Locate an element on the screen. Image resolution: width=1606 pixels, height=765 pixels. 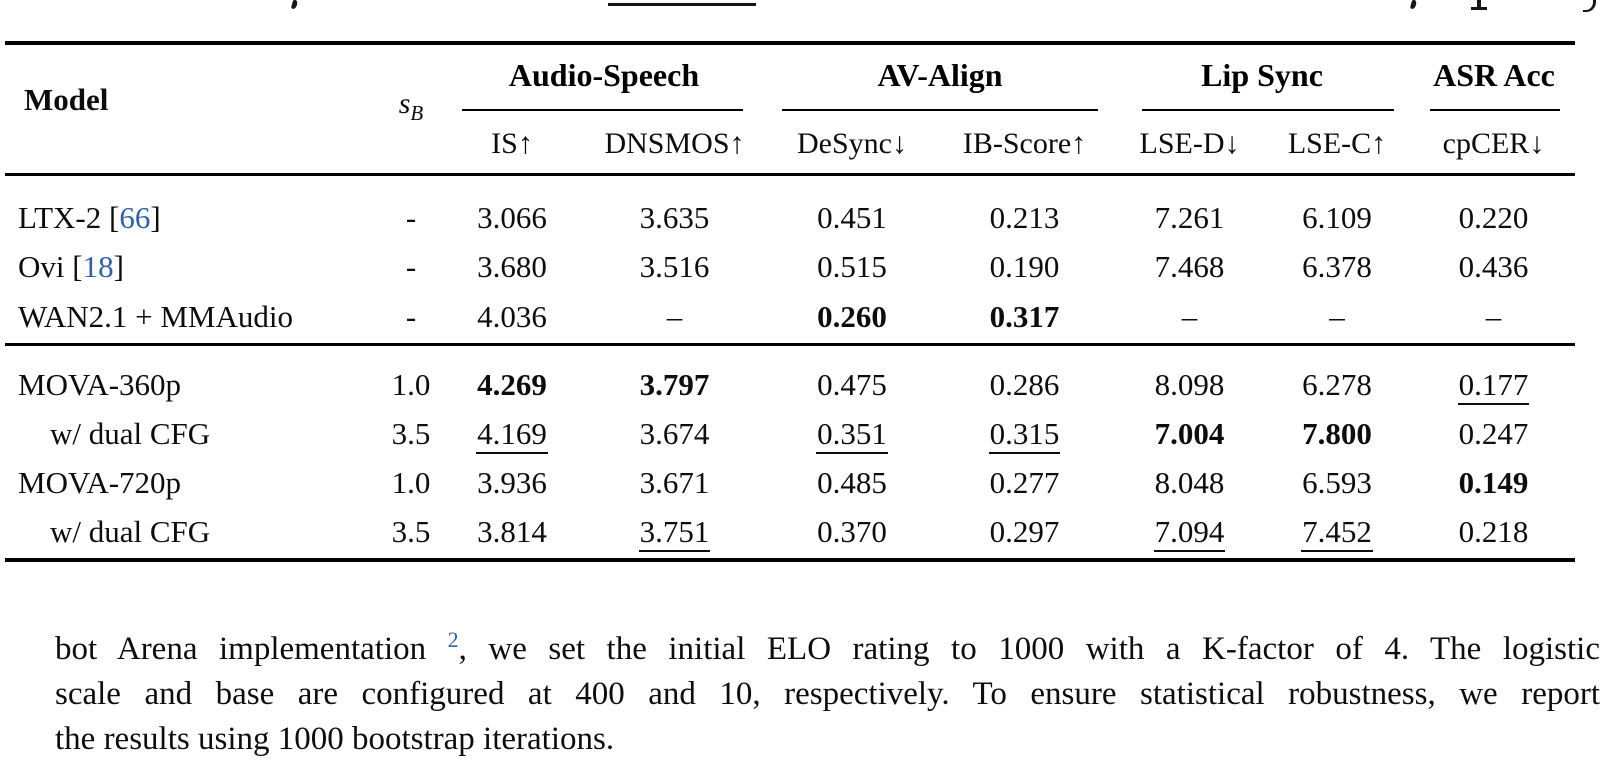
metric-value: 6.593 is located at coordinates (1337, 482).